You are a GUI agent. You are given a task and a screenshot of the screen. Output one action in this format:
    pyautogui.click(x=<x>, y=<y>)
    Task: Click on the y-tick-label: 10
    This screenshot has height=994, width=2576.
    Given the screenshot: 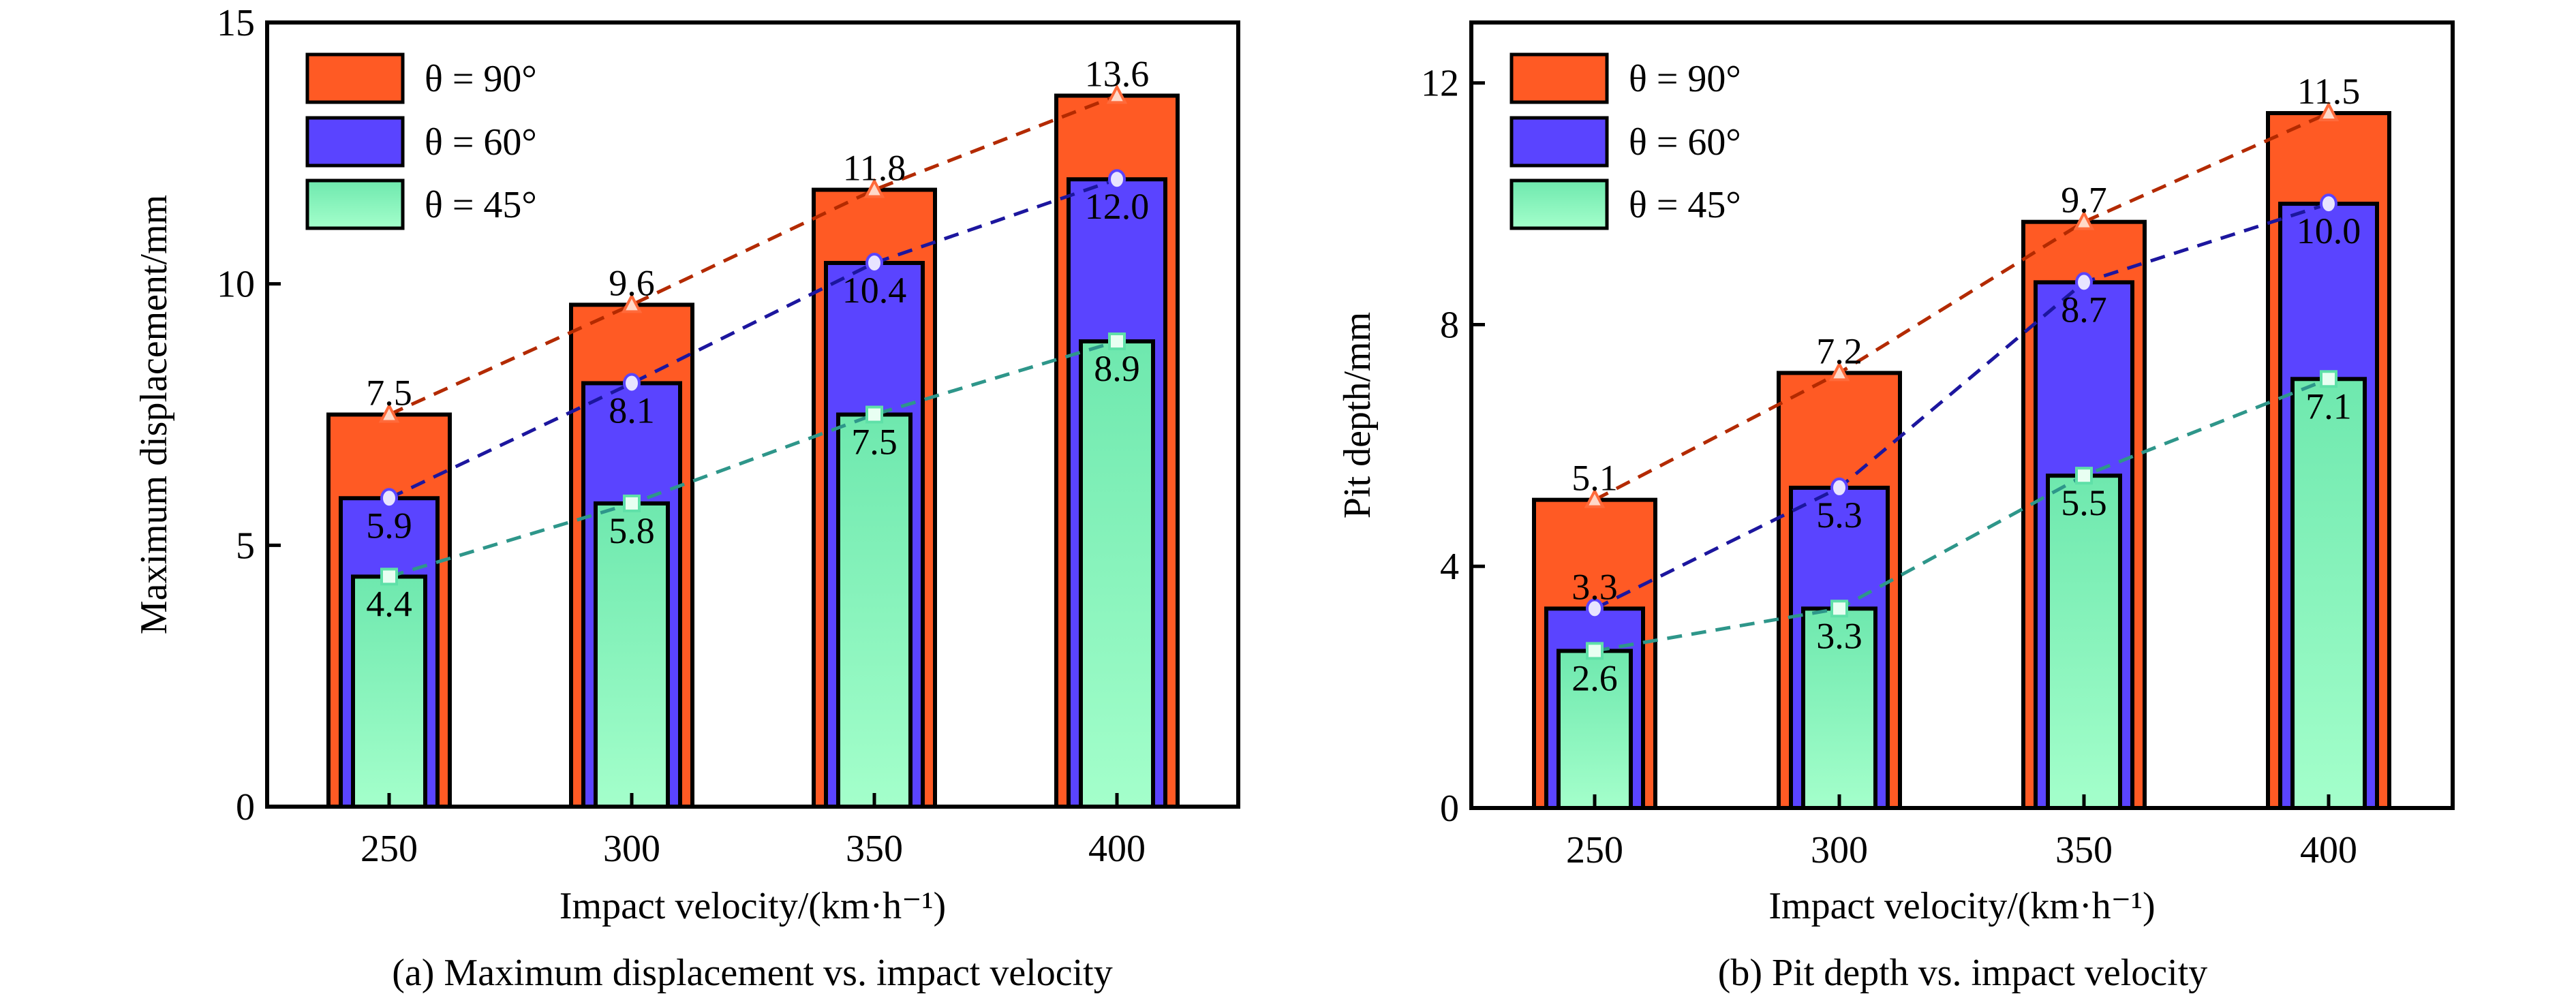 What is the action you would take?
    pyautogui.click(x=236, y=285)
    